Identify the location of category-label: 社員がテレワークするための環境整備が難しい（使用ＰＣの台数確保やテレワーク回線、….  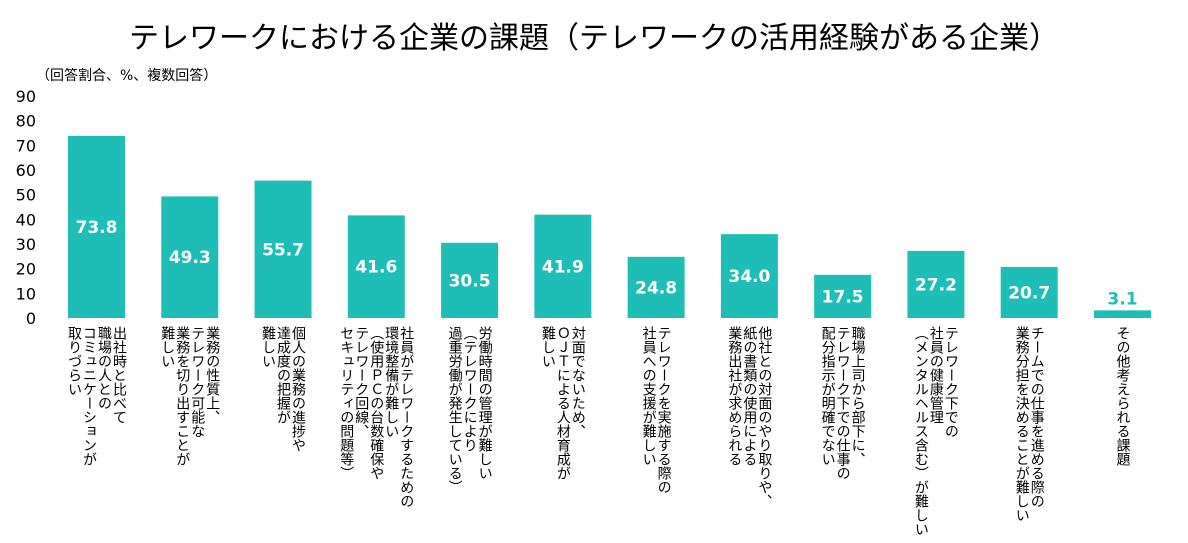
(376, 417).